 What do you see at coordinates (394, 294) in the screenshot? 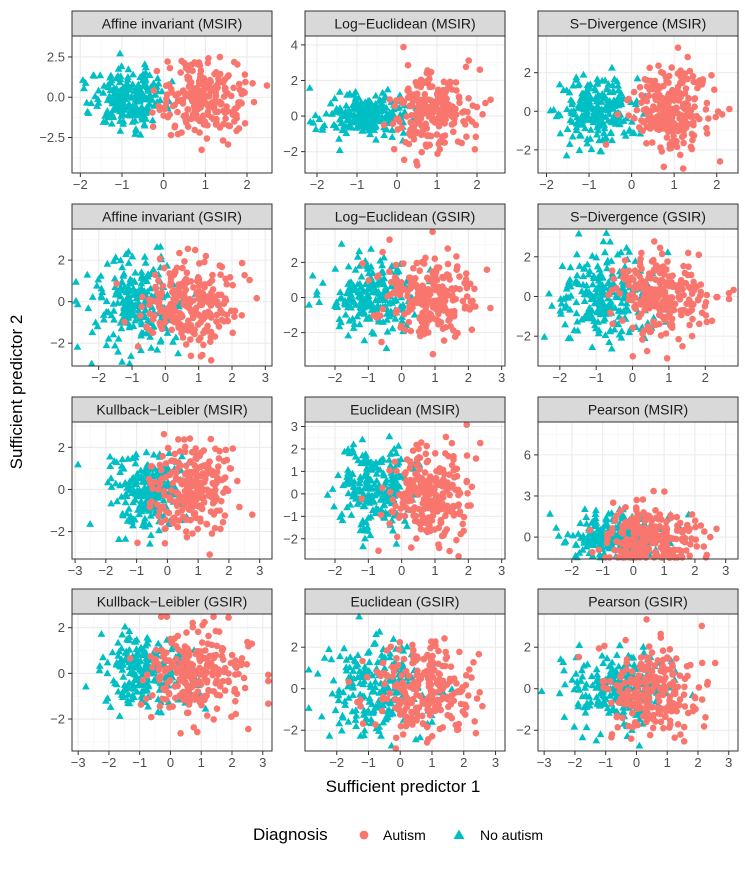
I see `panel-log-euclidean-gsir: Log−Euclidean (GSIR)−2 −1 0 1 2 320−2` at bounding box center [394, 294].